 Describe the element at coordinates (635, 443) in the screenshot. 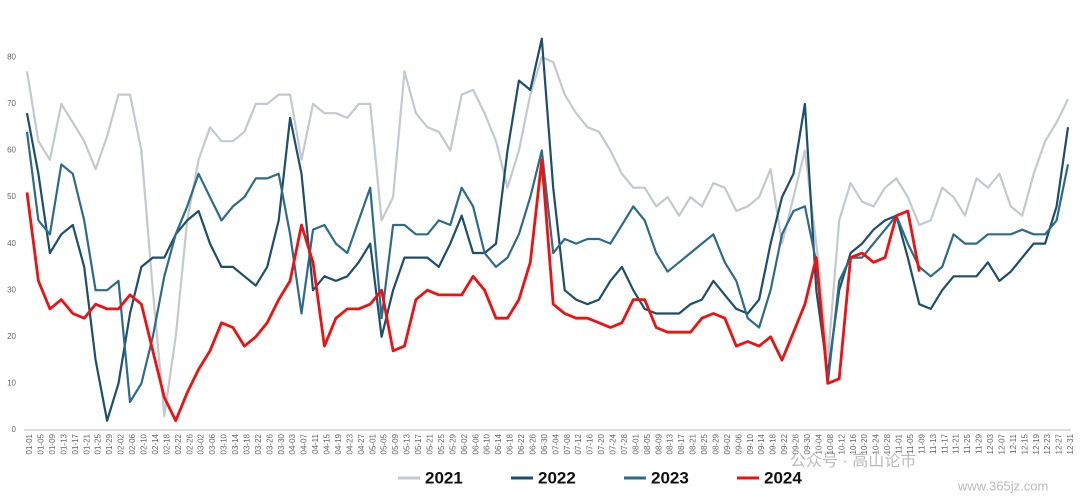

I see `x-tick-label: 08-01` at that location.